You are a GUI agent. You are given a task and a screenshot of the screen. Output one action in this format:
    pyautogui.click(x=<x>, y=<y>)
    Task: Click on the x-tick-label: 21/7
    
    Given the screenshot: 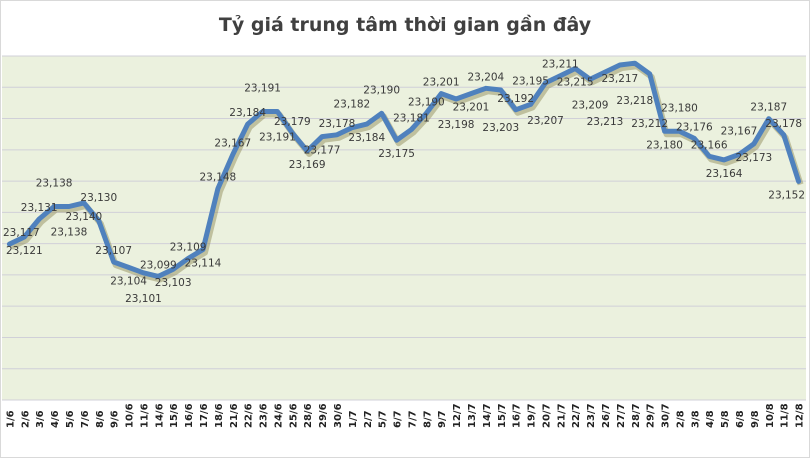 What is the action you would take?
    pyautogui.click(x=561, y=415)
    